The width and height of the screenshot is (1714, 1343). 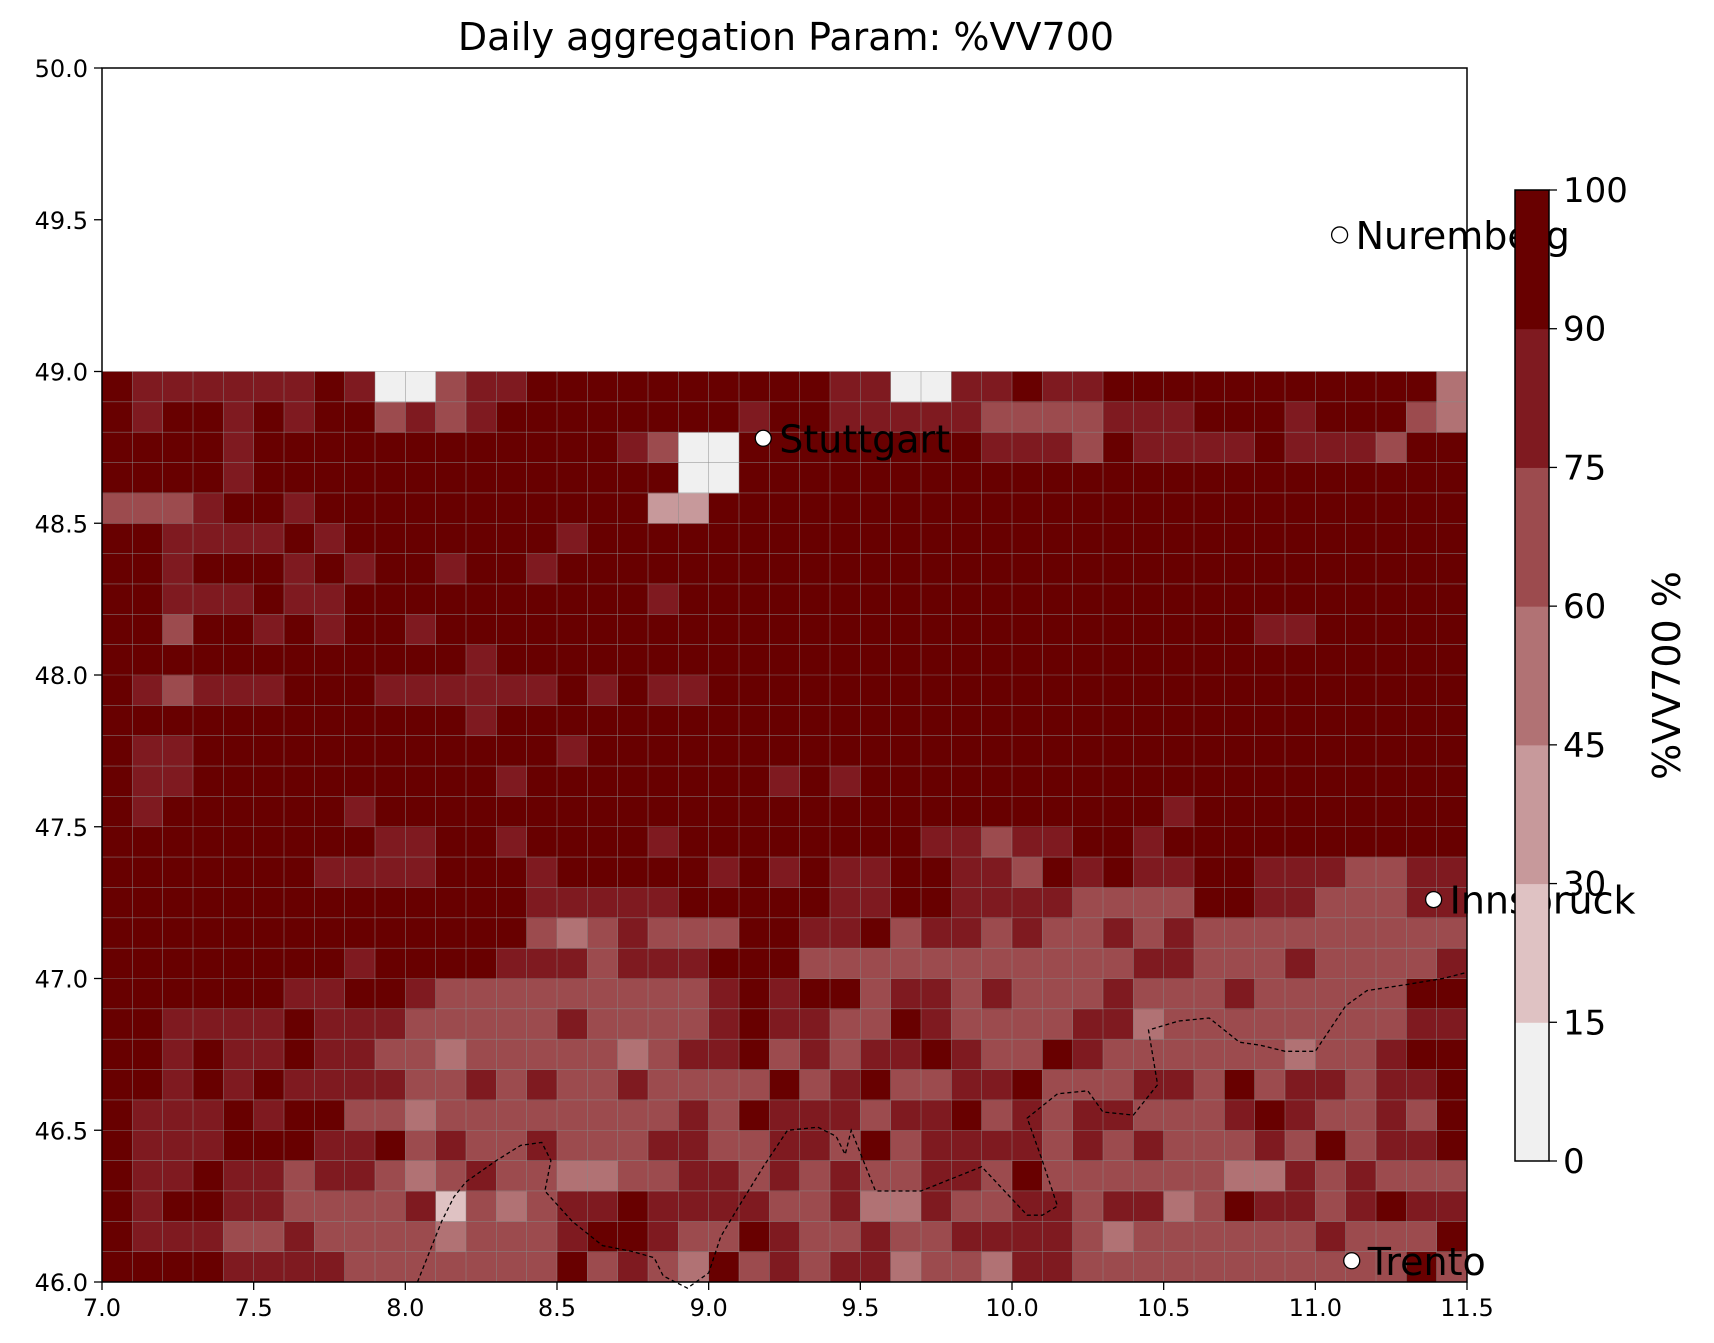 I want to click on y-tick-label: 46.5, so click(x=61, y=1131).